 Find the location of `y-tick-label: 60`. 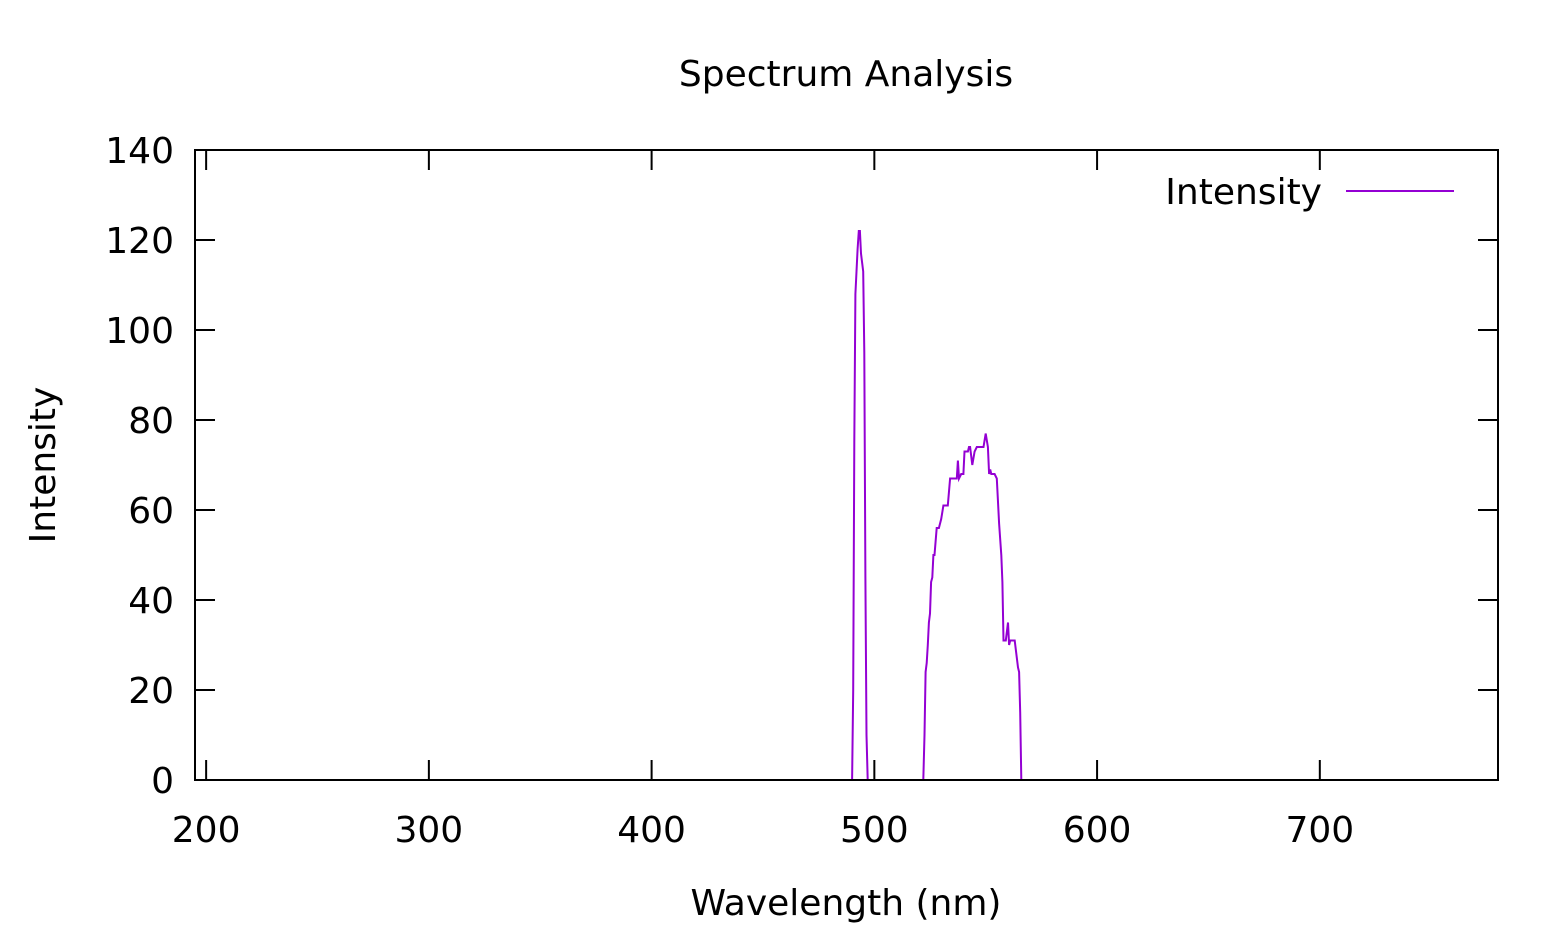

y-tick-label: 60 is located at coordinates (151, 511).